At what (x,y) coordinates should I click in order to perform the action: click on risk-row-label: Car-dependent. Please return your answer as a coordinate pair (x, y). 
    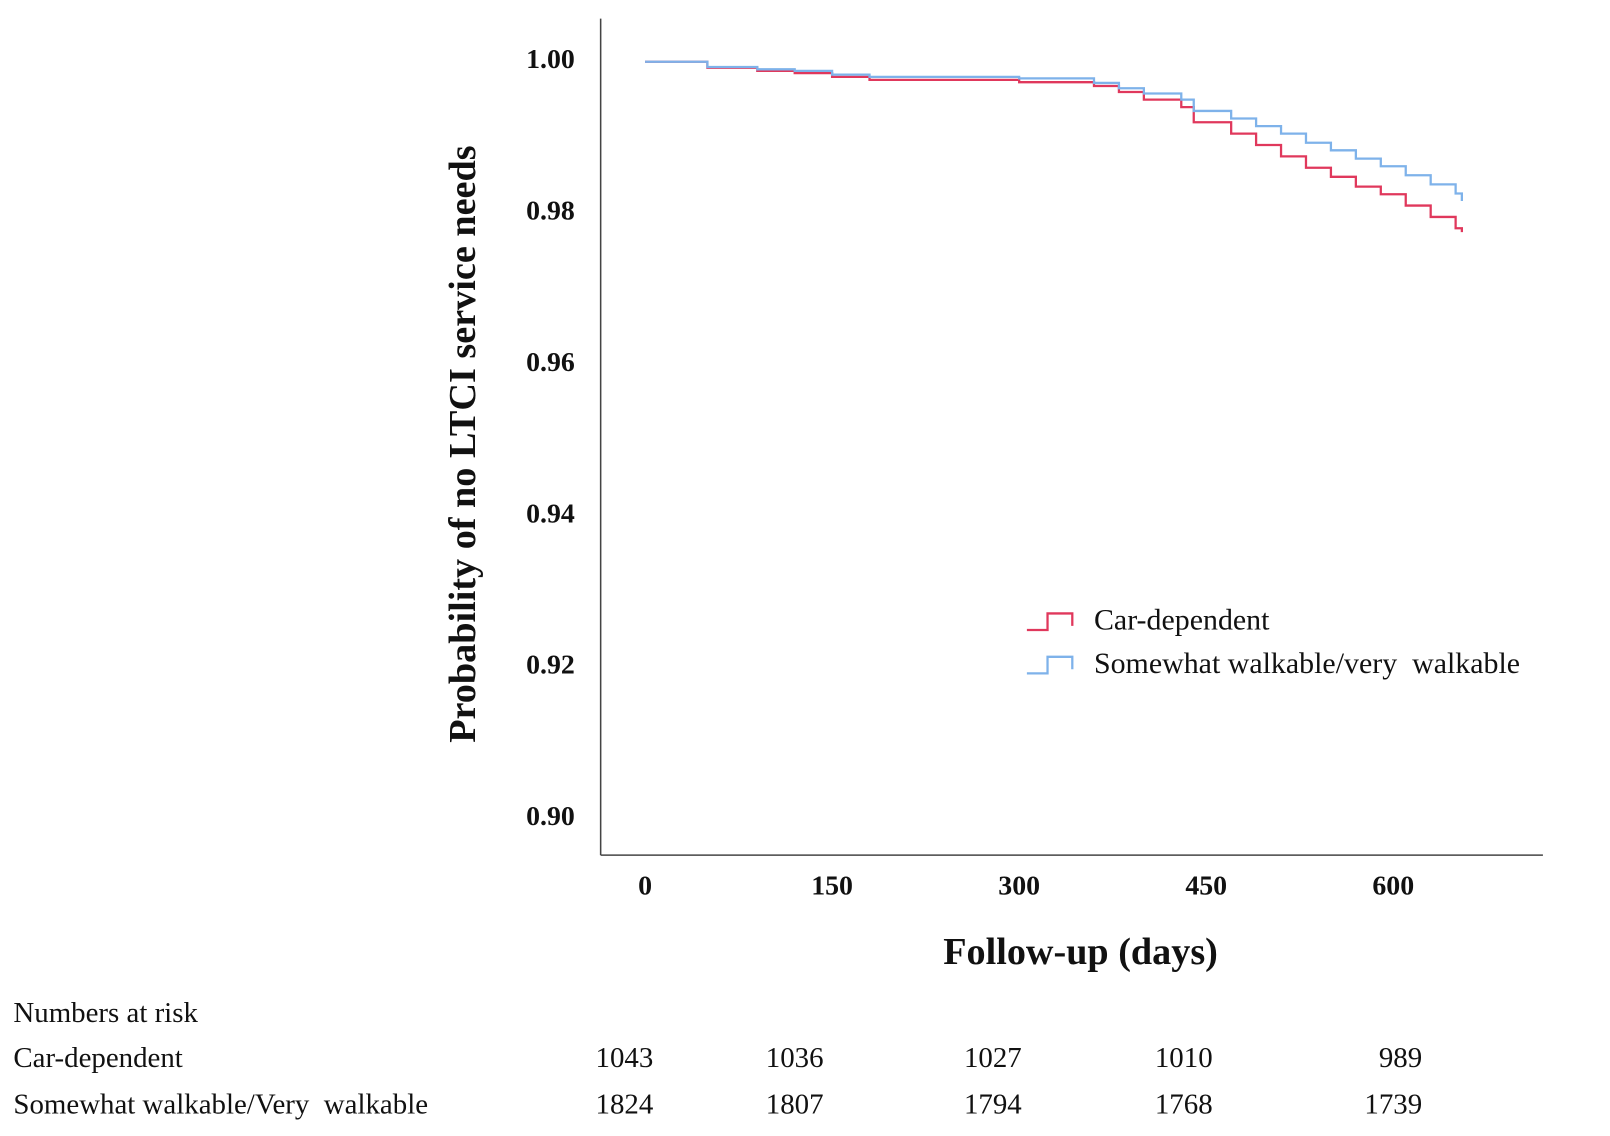
    Looking at the image, I should click on (97, 1058).